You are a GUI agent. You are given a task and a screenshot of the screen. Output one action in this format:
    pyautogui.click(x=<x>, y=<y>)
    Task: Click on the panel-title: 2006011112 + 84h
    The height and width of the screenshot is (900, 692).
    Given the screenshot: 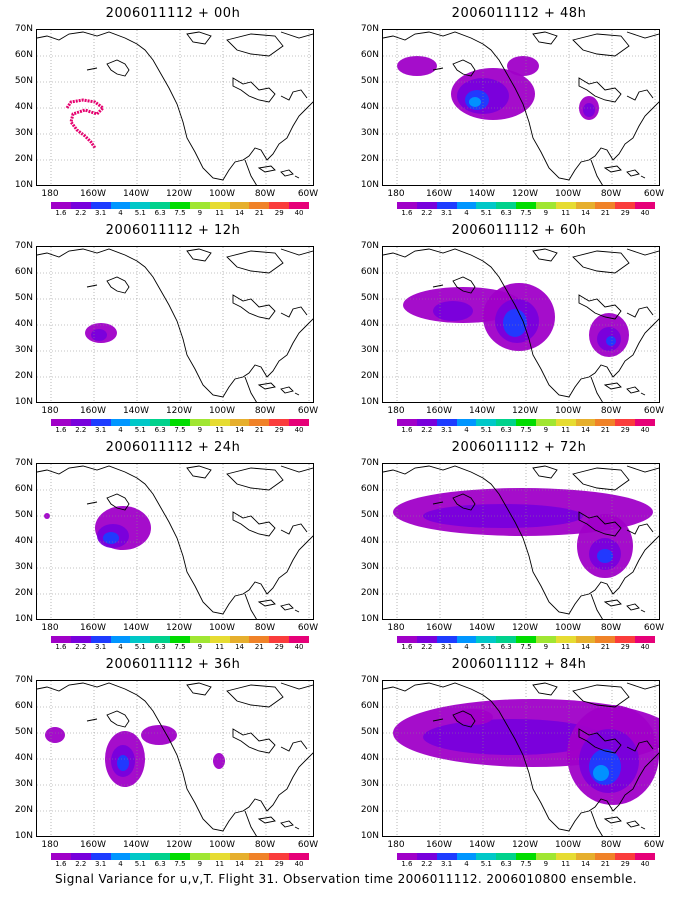 What is the action you would take?
    pyautogui.click(x=519, y=664)
    